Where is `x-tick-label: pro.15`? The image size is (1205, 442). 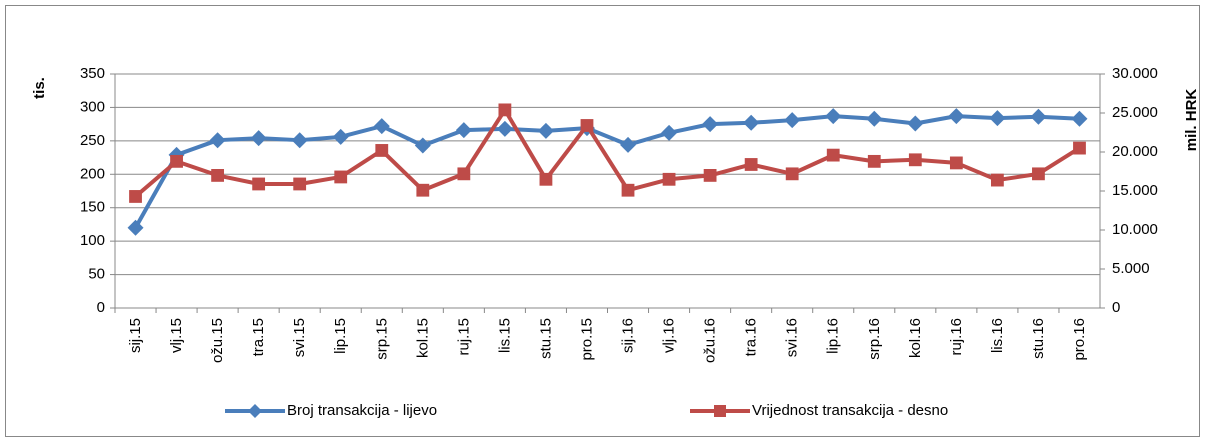 x-tick-label: pro.15 is located at coordinates (586, 339).